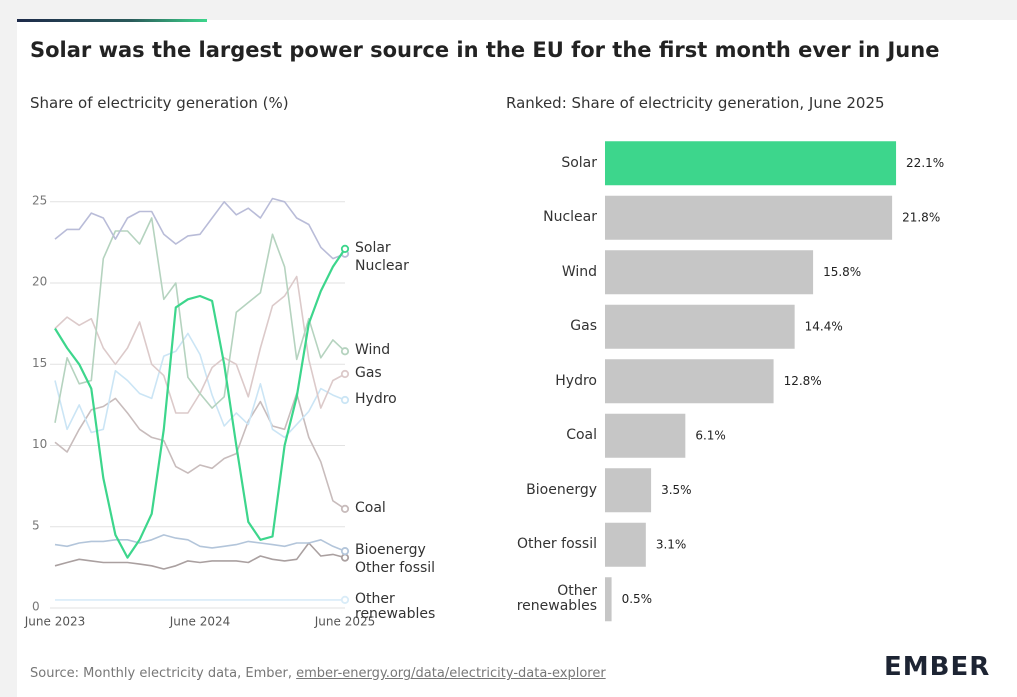 This screenshot has height=697, width=1017. Describe the element at coordinates (803, 381) in the screenshot. I see `value-label: 12.8%` at that location.